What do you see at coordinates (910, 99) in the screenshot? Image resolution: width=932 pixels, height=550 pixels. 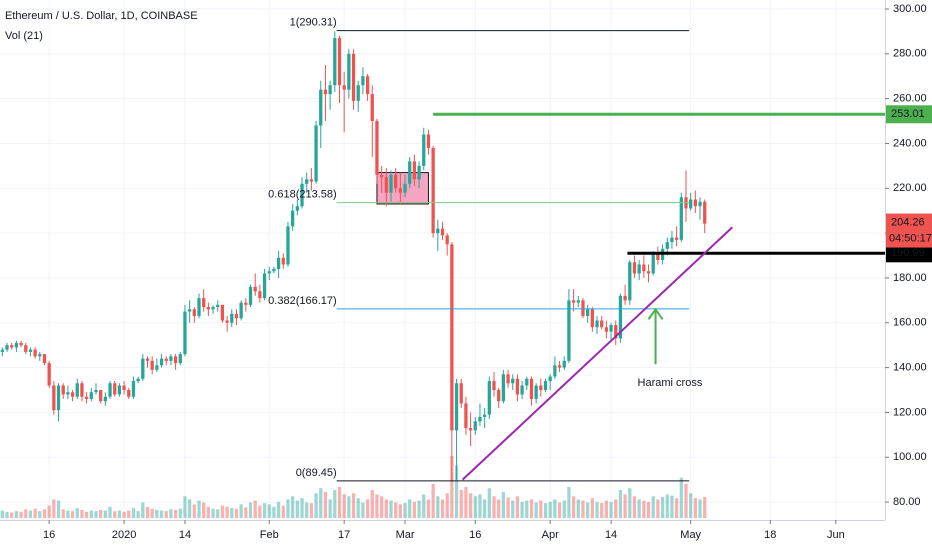 I see `y-tick-label: 260.00` at bounding box center [910, 99].